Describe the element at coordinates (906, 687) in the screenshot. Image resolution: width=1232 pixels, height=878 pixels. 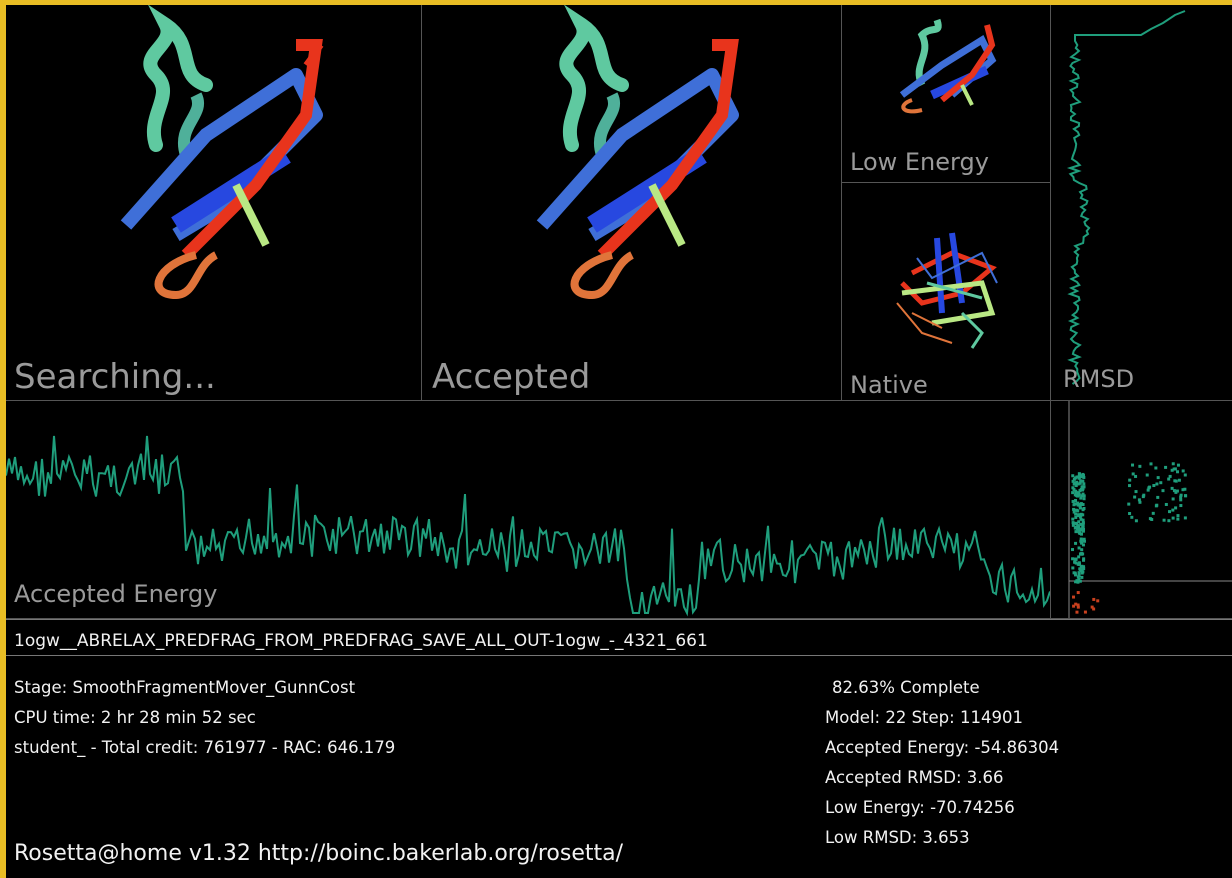
I see `percent-complete: 82.63% Complete` at that location.